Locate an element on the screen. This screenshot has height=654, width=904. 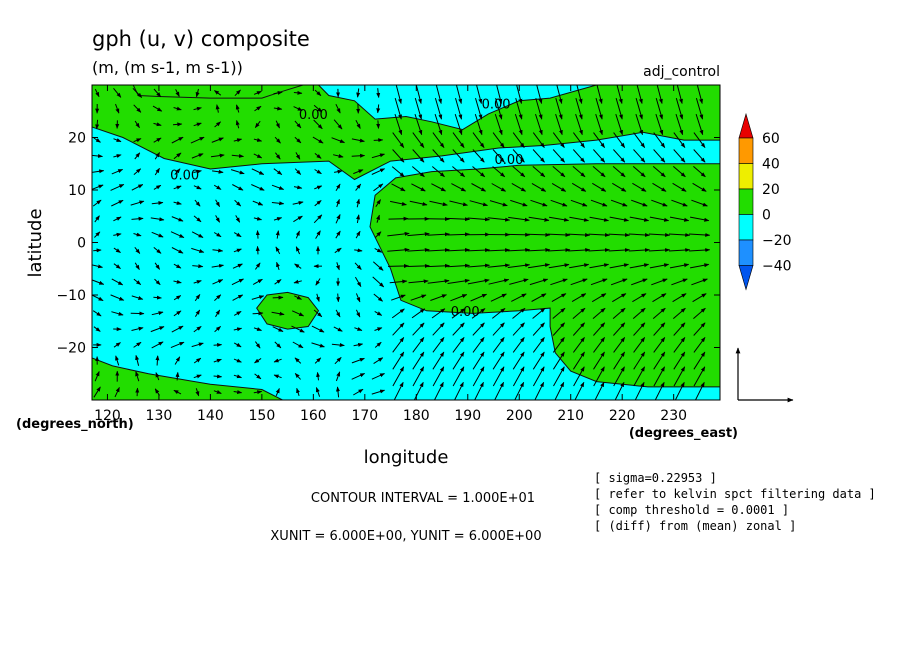
y-tick-label: 10 is located at coordinates (77, 191).